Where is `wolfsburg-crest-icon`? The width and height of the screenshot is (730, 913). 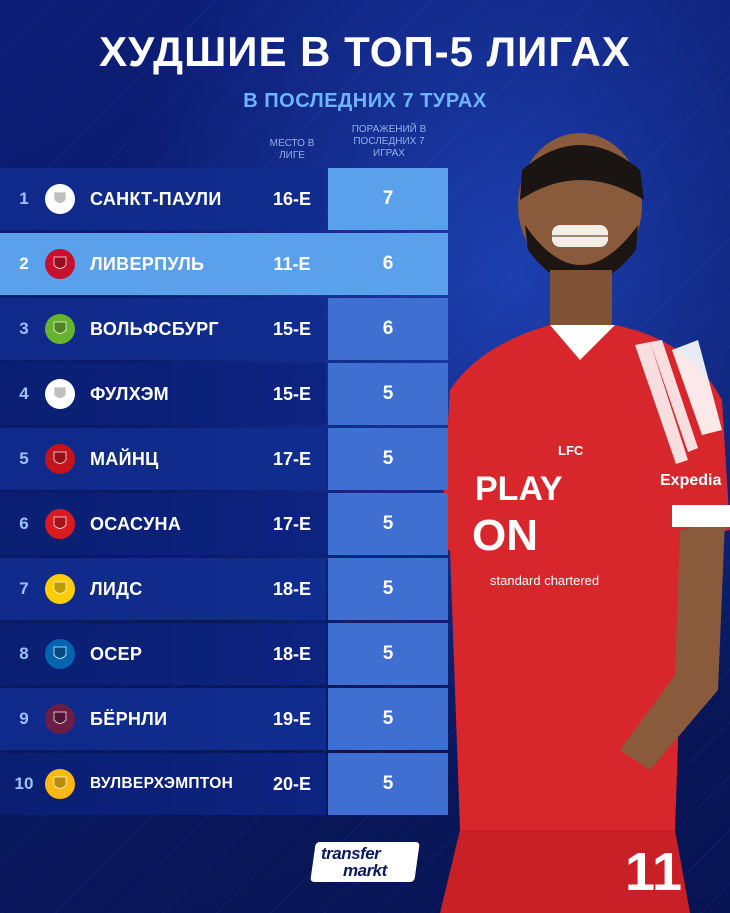
wolfsburg-crest-icon is located at coordinates (60, 329).